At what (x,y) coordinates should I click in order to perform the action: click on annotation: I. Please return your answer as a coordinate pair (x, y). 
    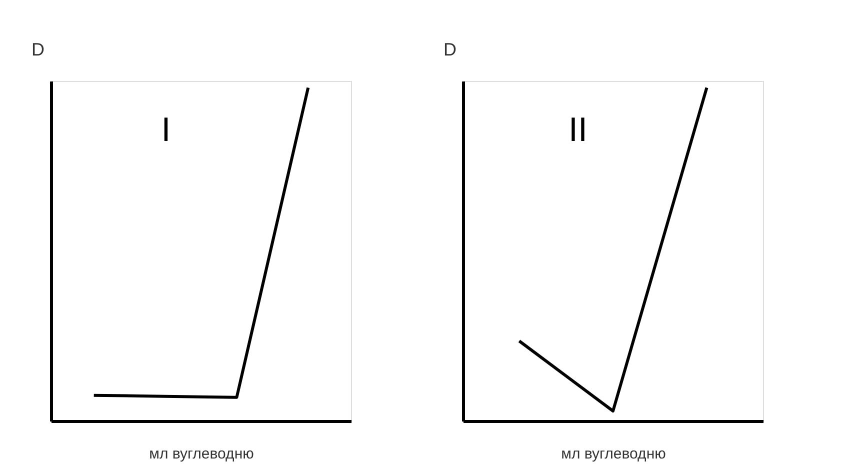
    Looking at the image, I should click on (166, 130).